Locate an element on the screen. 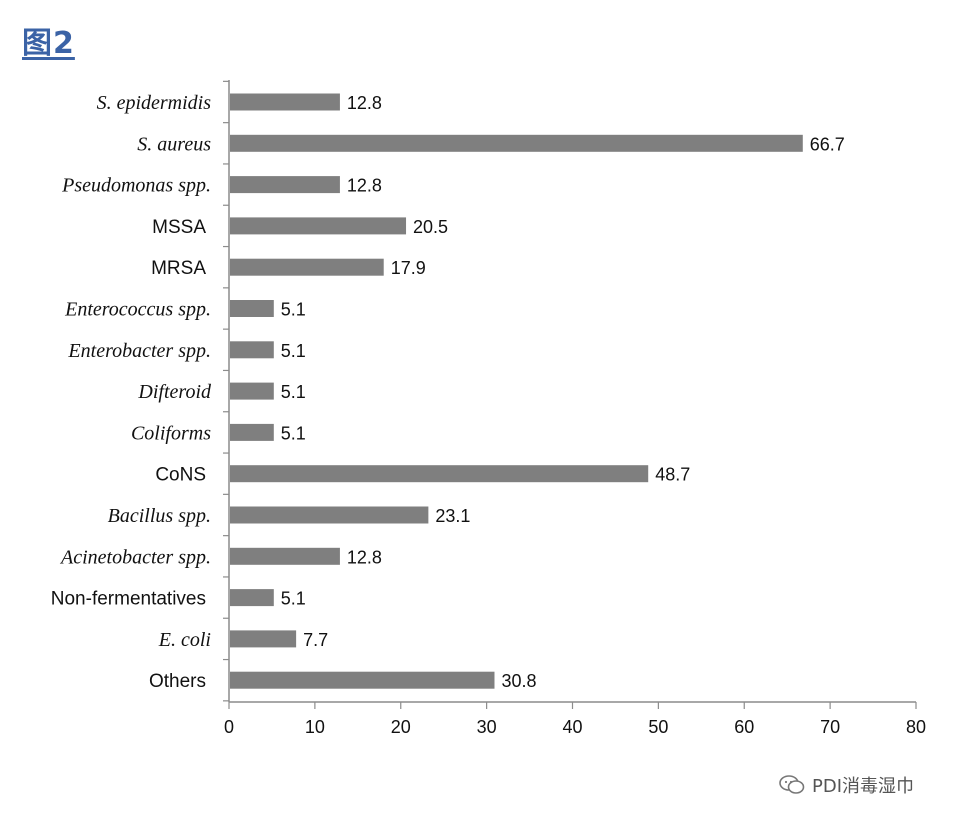 The width and height of the screenshot is (977, 824). x-tick-label: 40 is located at coordinates (572, 727).